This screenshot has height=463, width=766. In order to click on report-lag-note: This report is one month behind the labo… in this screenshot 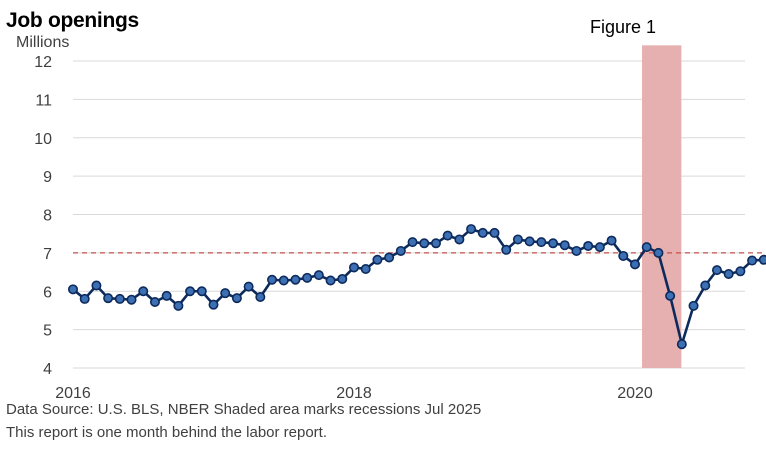, I will do `click(167, 432)`.